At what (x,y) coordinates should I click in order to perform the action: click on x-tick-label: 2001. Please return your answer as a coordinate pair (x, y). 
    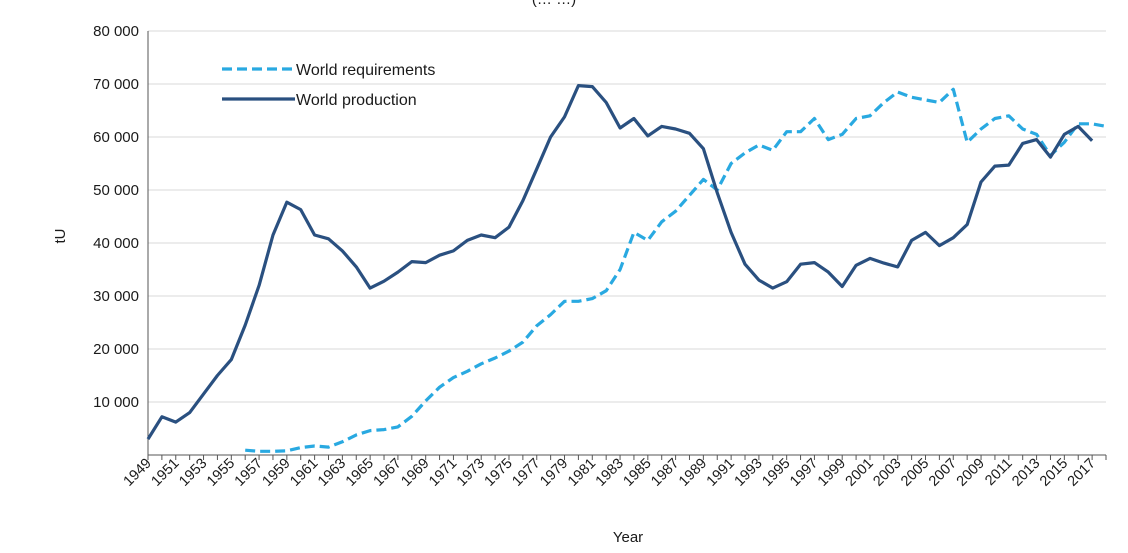
    Looking at the image, I should click on (860, 473).